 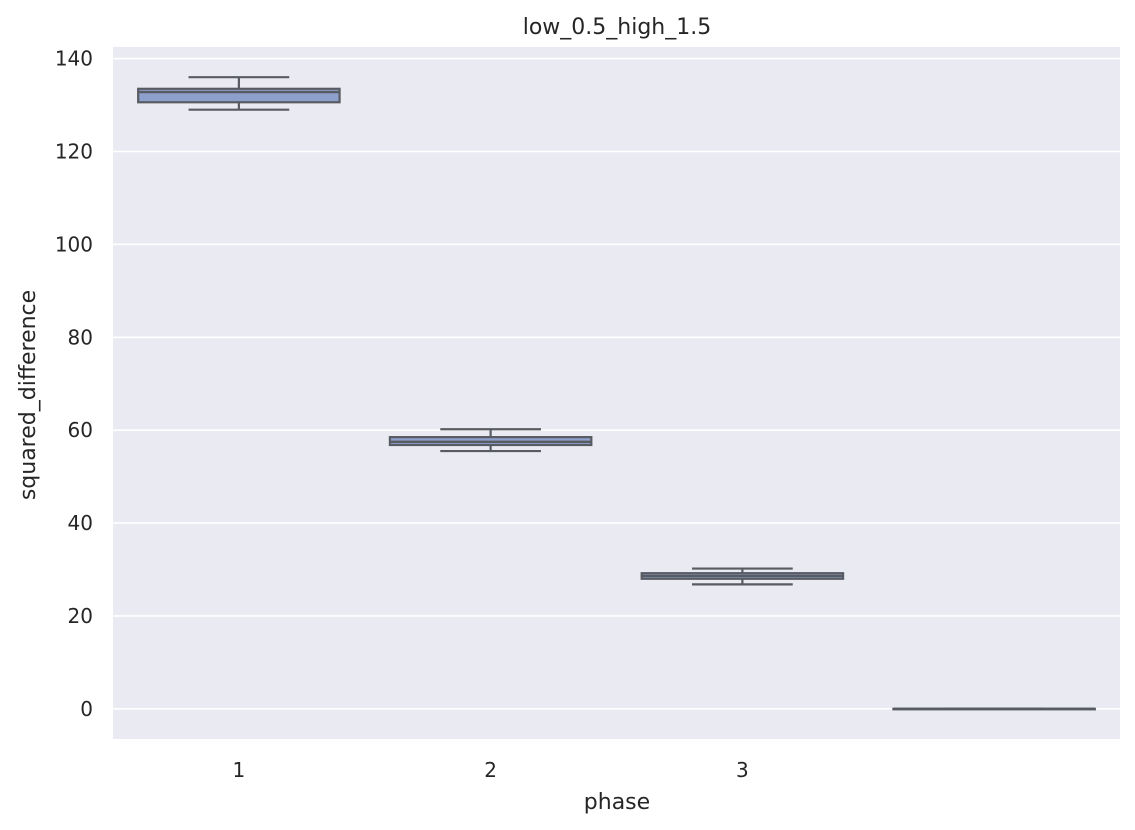 I want to click on x-tick-label: 2, so click(x=490, y=770).